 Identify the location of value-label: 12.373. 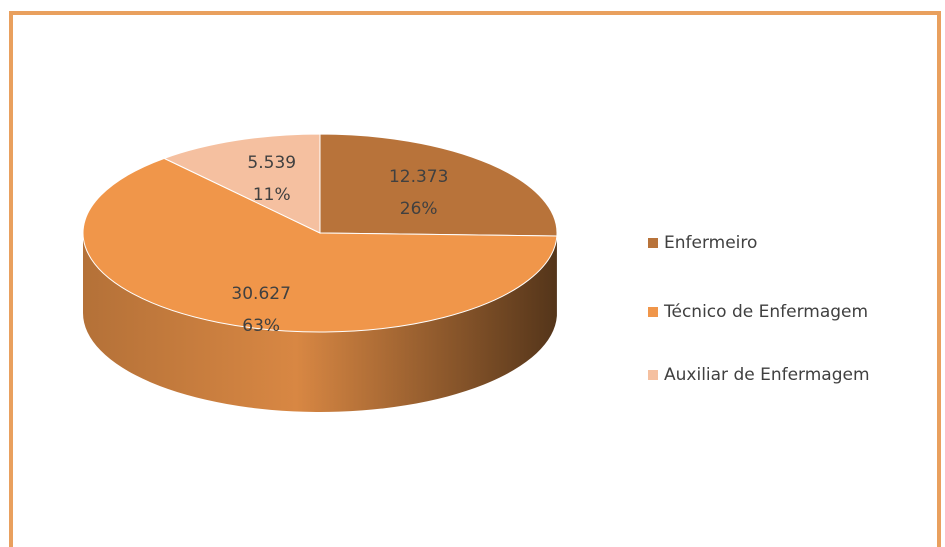
(418, 177).